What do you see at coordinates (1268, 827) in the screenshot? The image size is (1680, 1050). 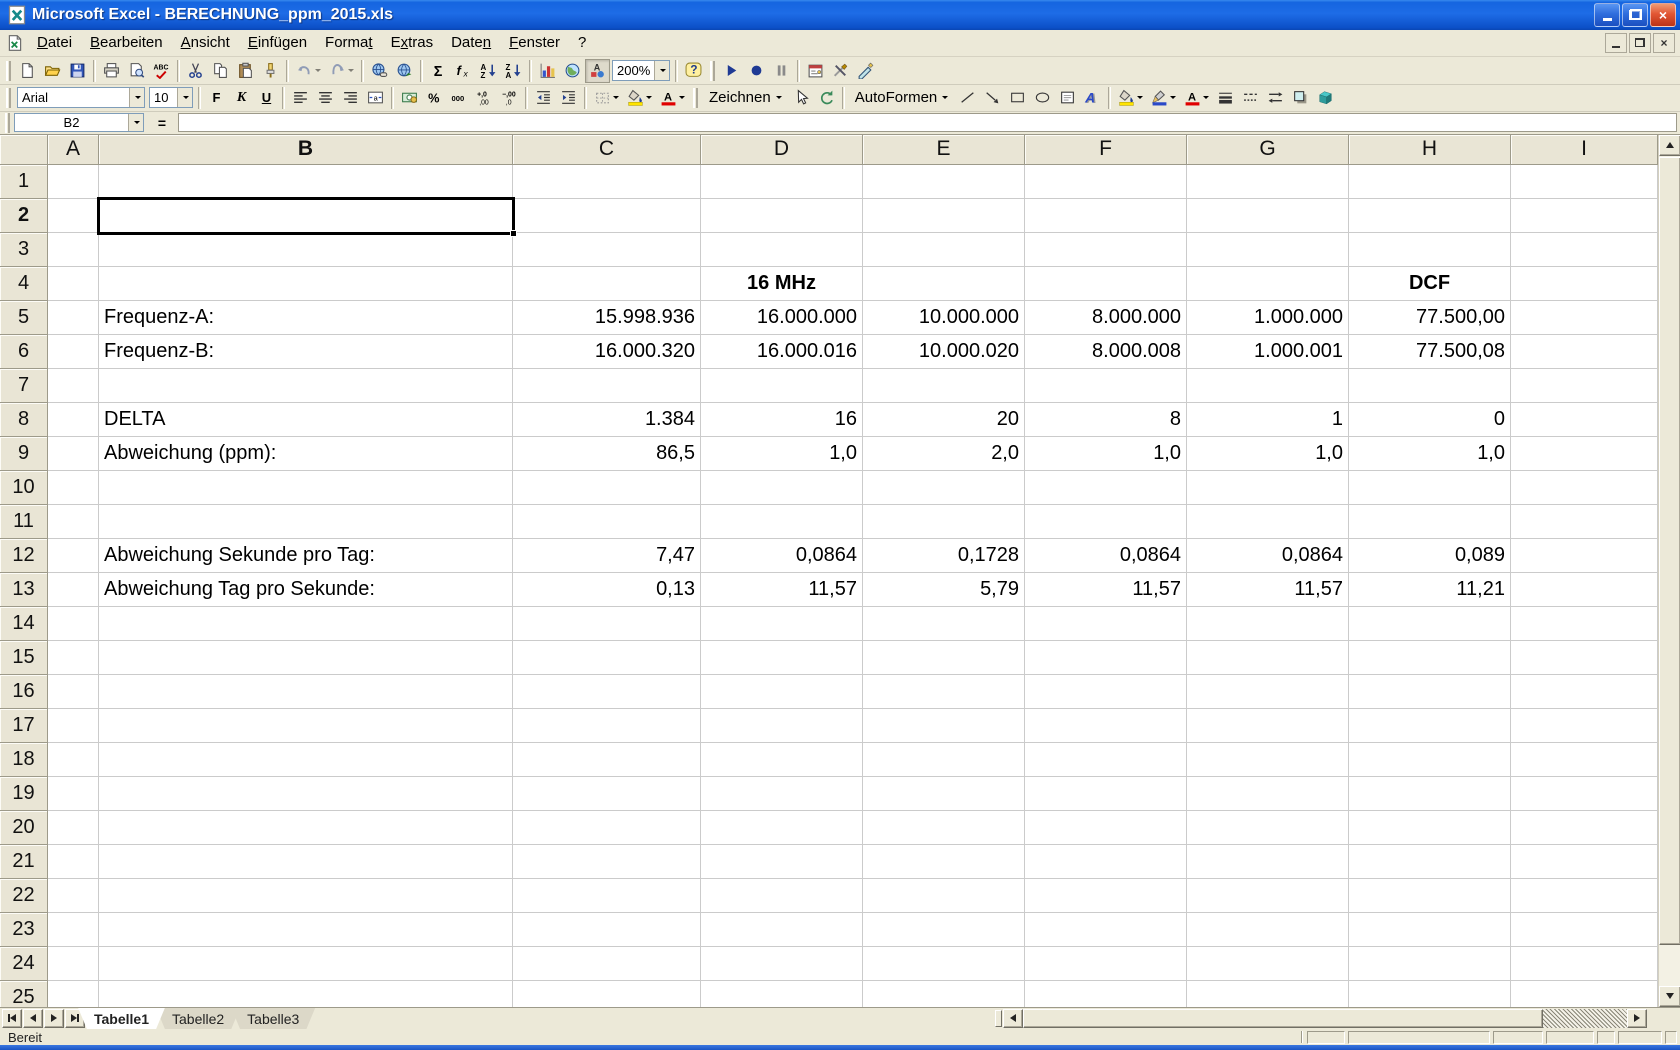 I see `cell-G20` at bounding box center [1268, 827].